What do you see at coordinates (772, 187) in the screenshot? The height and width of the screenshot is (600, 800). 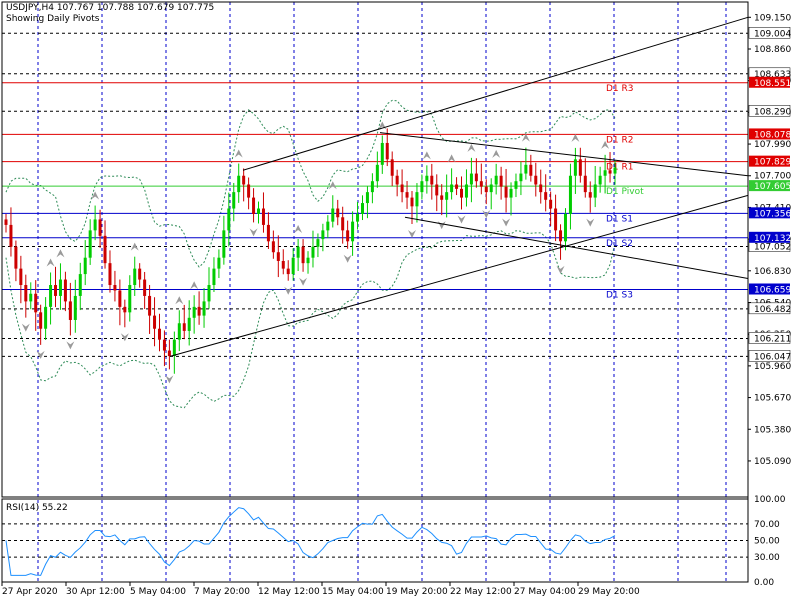 I see `pivot-price-label: 107.605` at bounding box center [772, 187].